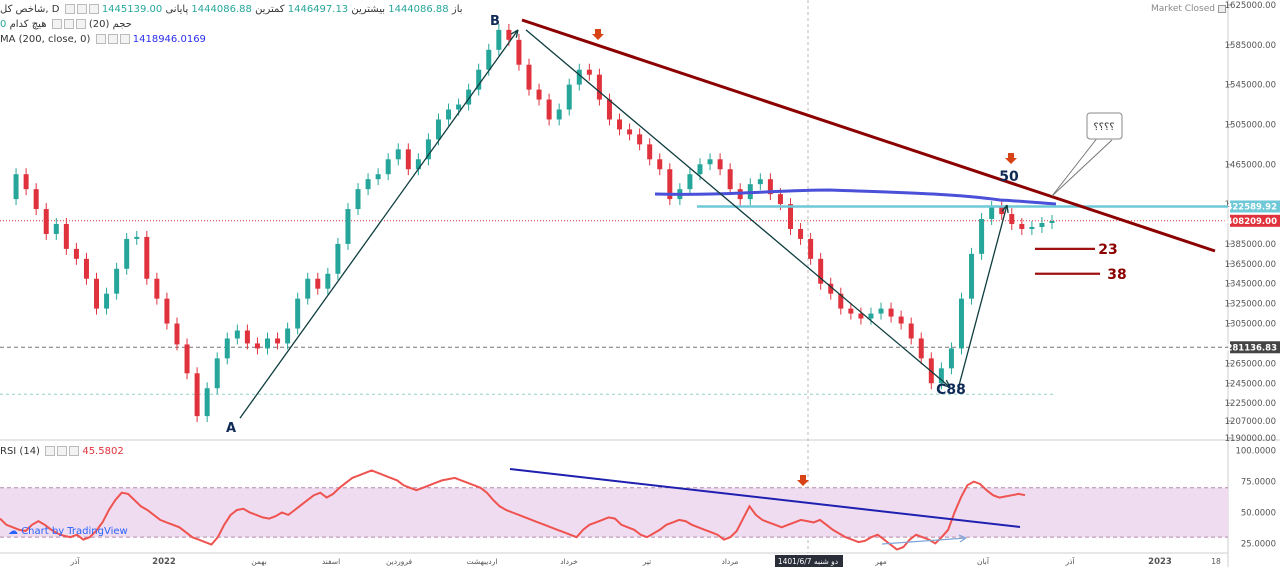 The height and width of the screenshot is (567, 1280). What do you see at coordinates (880, 561) in the screenshot?
I see `time-tick-label: مهر` at bounding box center [880, 561].